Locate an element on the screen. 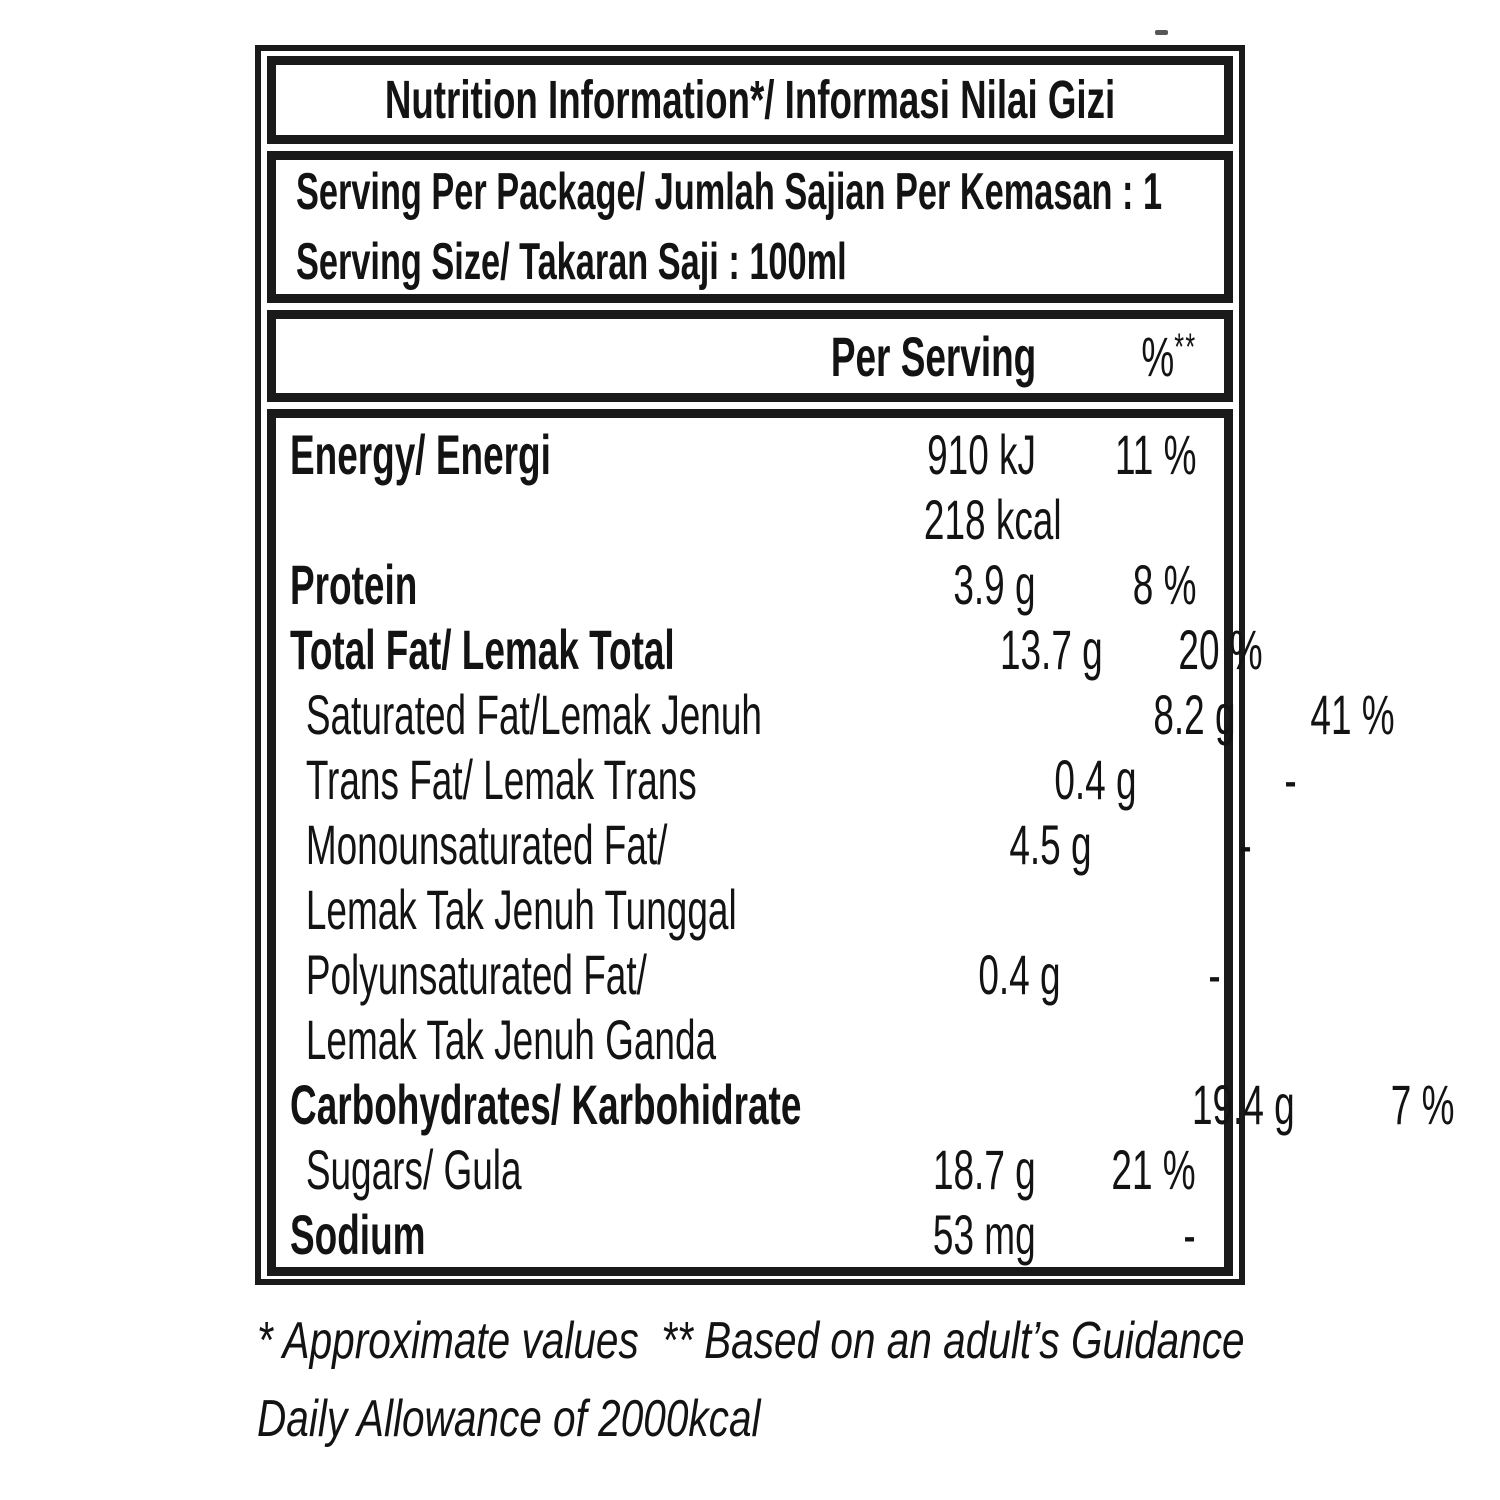 The image size is (1500, 1500). per-serving-value: 18.7 g is located at coordinates (984, 1169).